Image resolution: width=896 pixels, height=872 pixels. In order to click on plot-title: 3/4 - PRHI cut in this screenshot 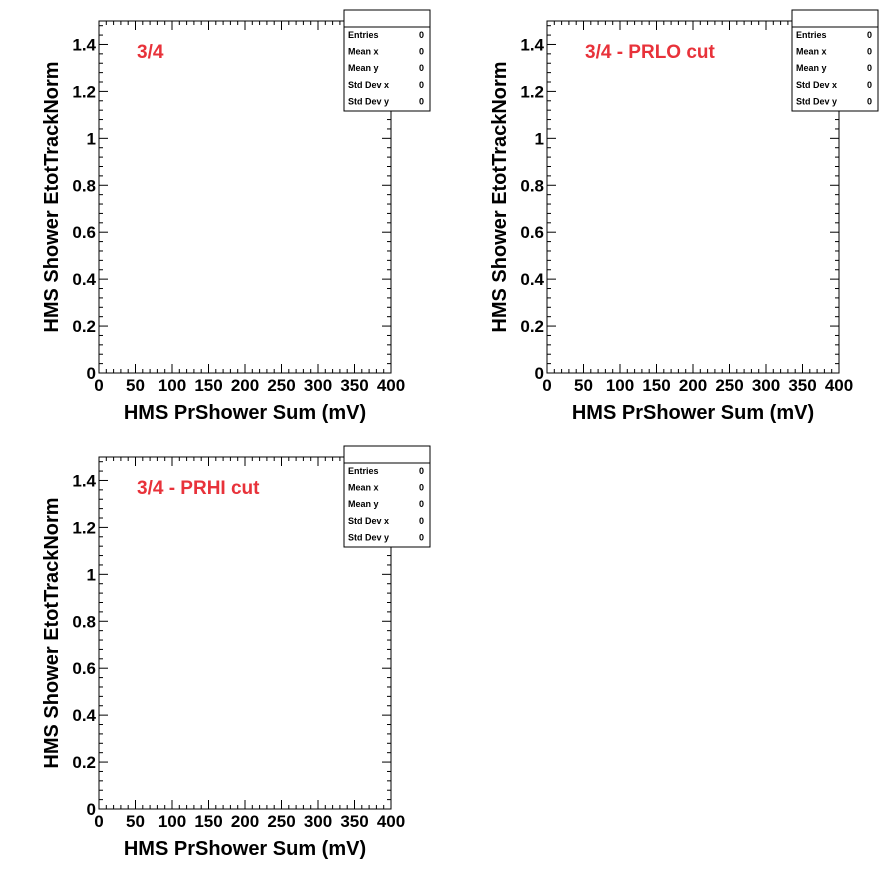, I will do `click(198, 488)`.